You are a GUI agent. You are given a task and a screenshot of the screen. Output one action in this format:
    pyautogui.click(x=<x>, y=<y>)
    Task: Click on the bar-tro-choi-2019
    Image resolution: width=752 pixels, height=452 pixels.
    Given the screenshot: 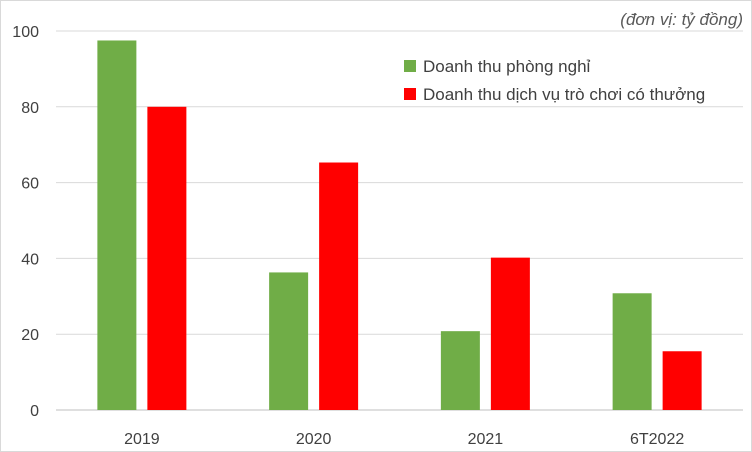 What is the action you would take?
    pyautogui.click(x=167, y=258)
    